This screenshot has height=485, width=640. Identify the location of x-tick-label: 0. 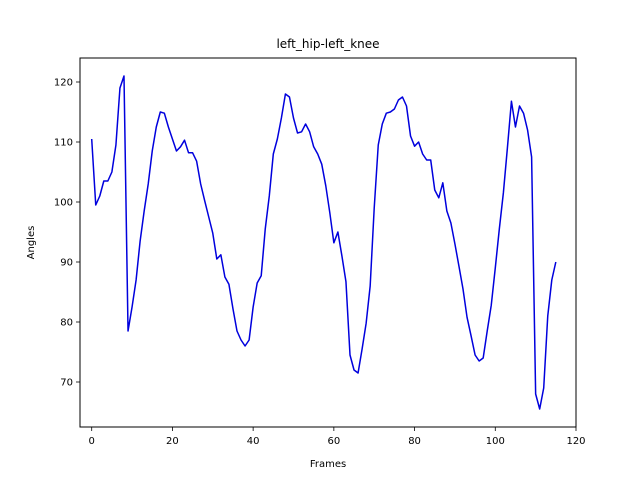
(92, 441).